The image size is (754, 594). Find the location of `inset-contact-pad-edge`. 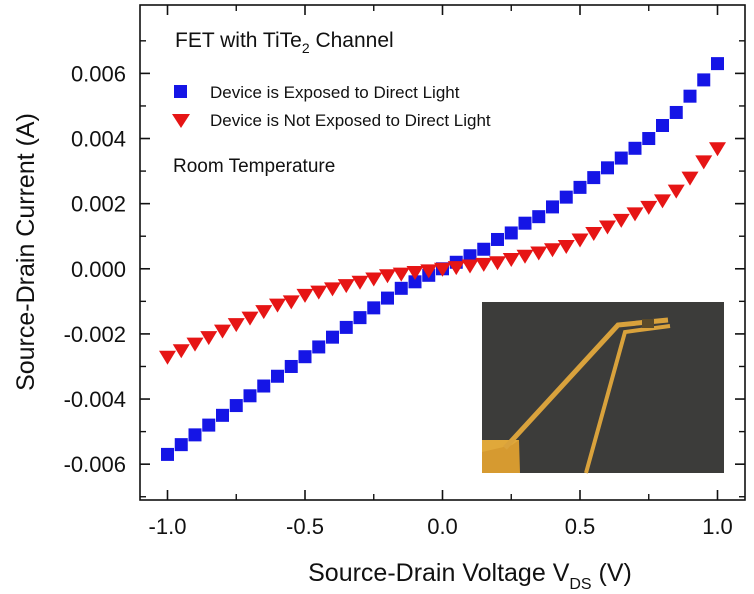

inset-contact-pad-edge is located at coordinates (501, 456).